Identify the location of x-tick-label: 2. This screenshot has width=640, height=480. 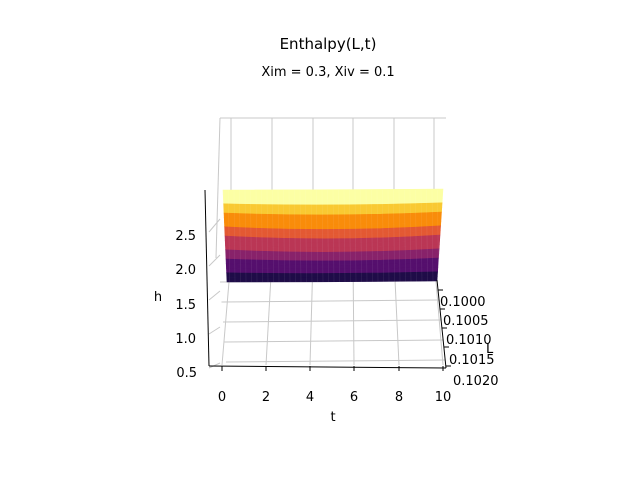
(266, 397).